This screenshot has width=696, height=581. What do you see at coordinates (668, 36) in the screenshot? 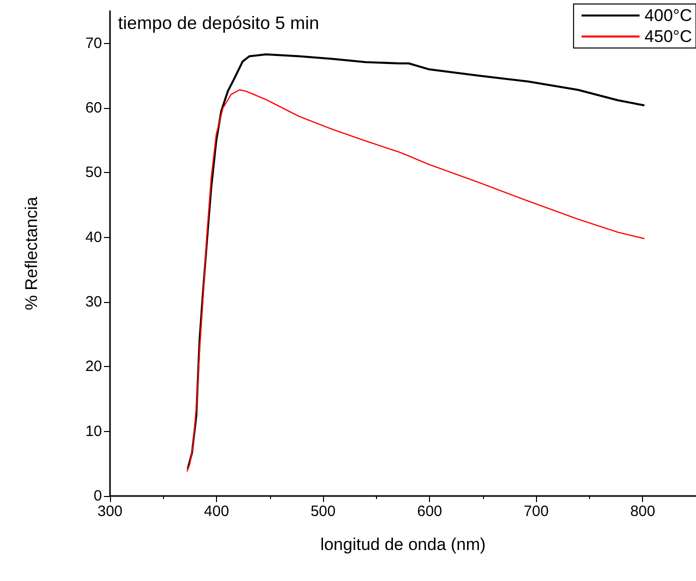
I see `legend-label: 450°C` at bounding box center [668, 36].